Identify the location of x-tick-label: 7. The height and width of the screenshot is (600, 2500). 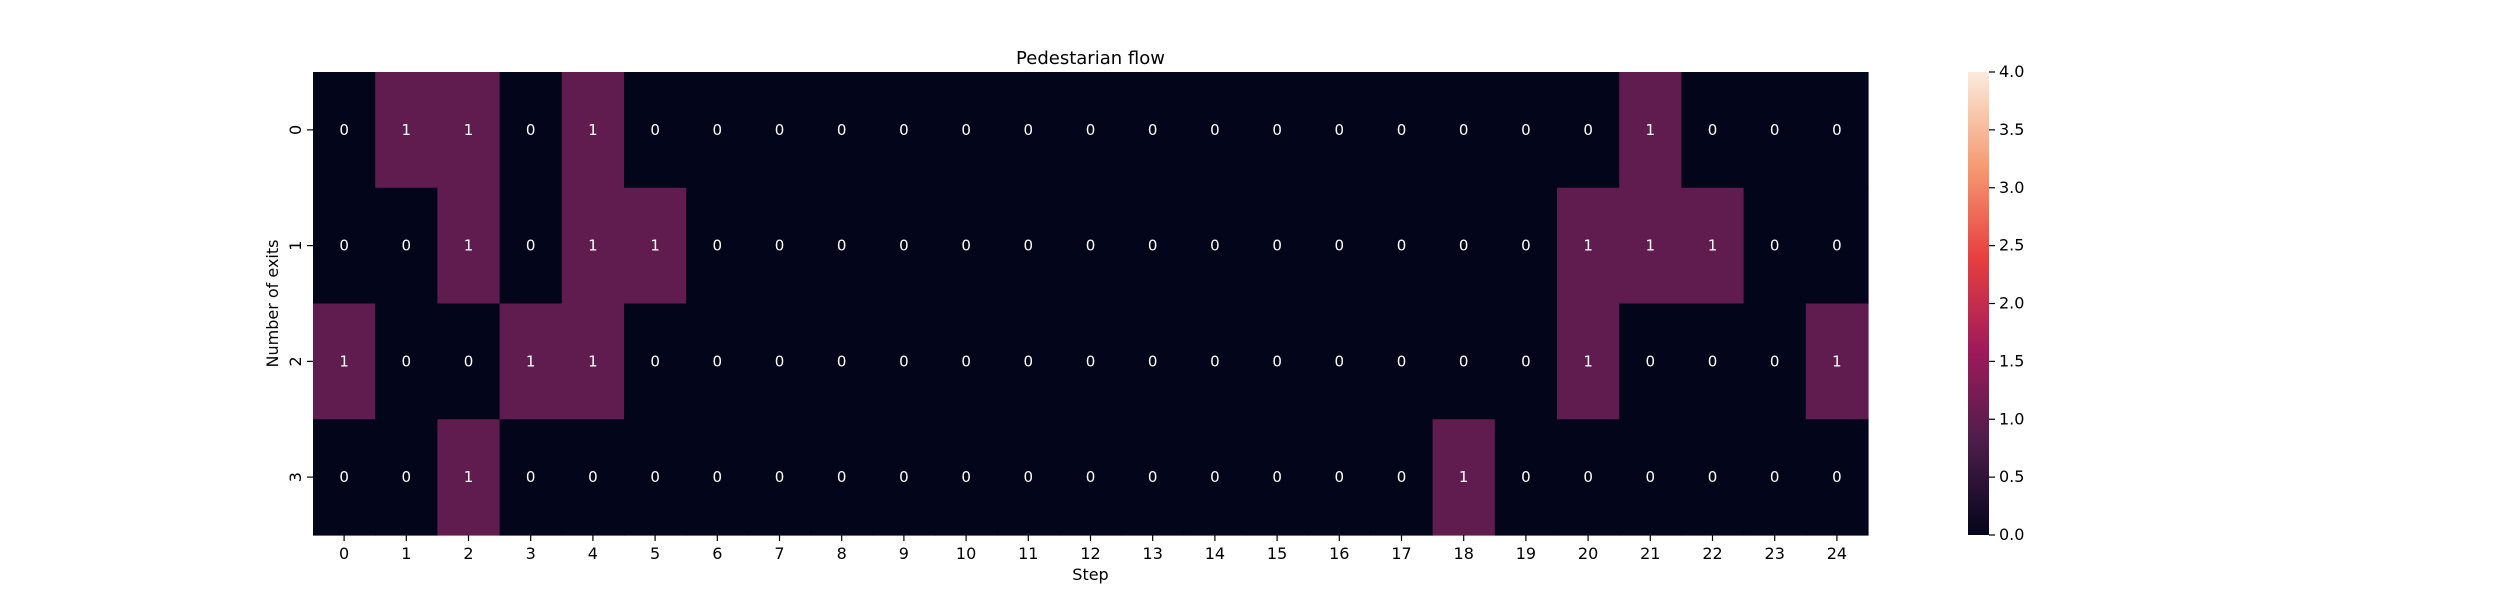
(779, 553).